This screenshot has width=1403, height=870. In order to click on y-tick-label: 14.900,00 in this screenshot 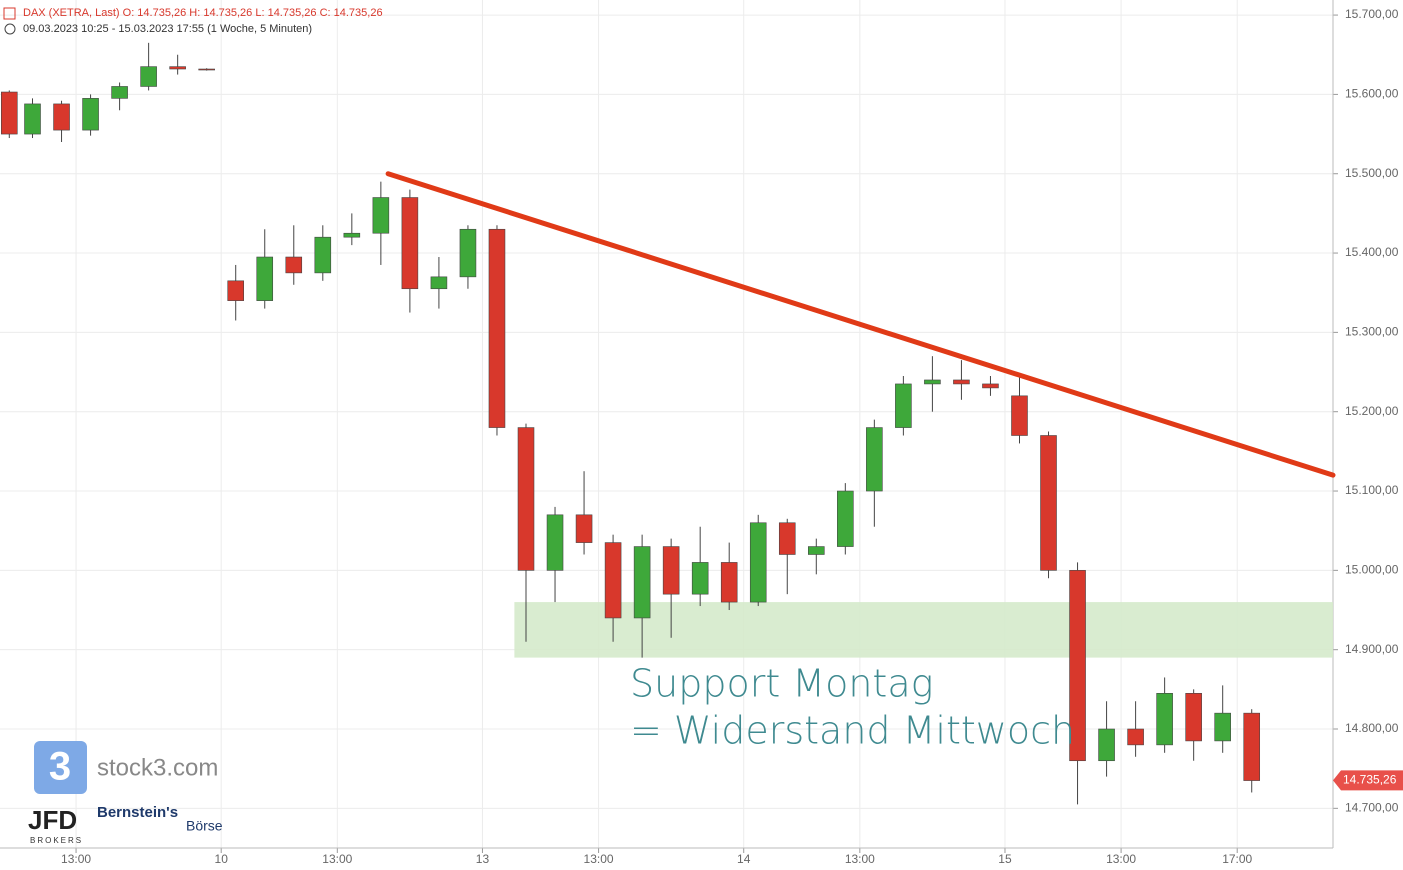, I will do `click(1372, 649)`.